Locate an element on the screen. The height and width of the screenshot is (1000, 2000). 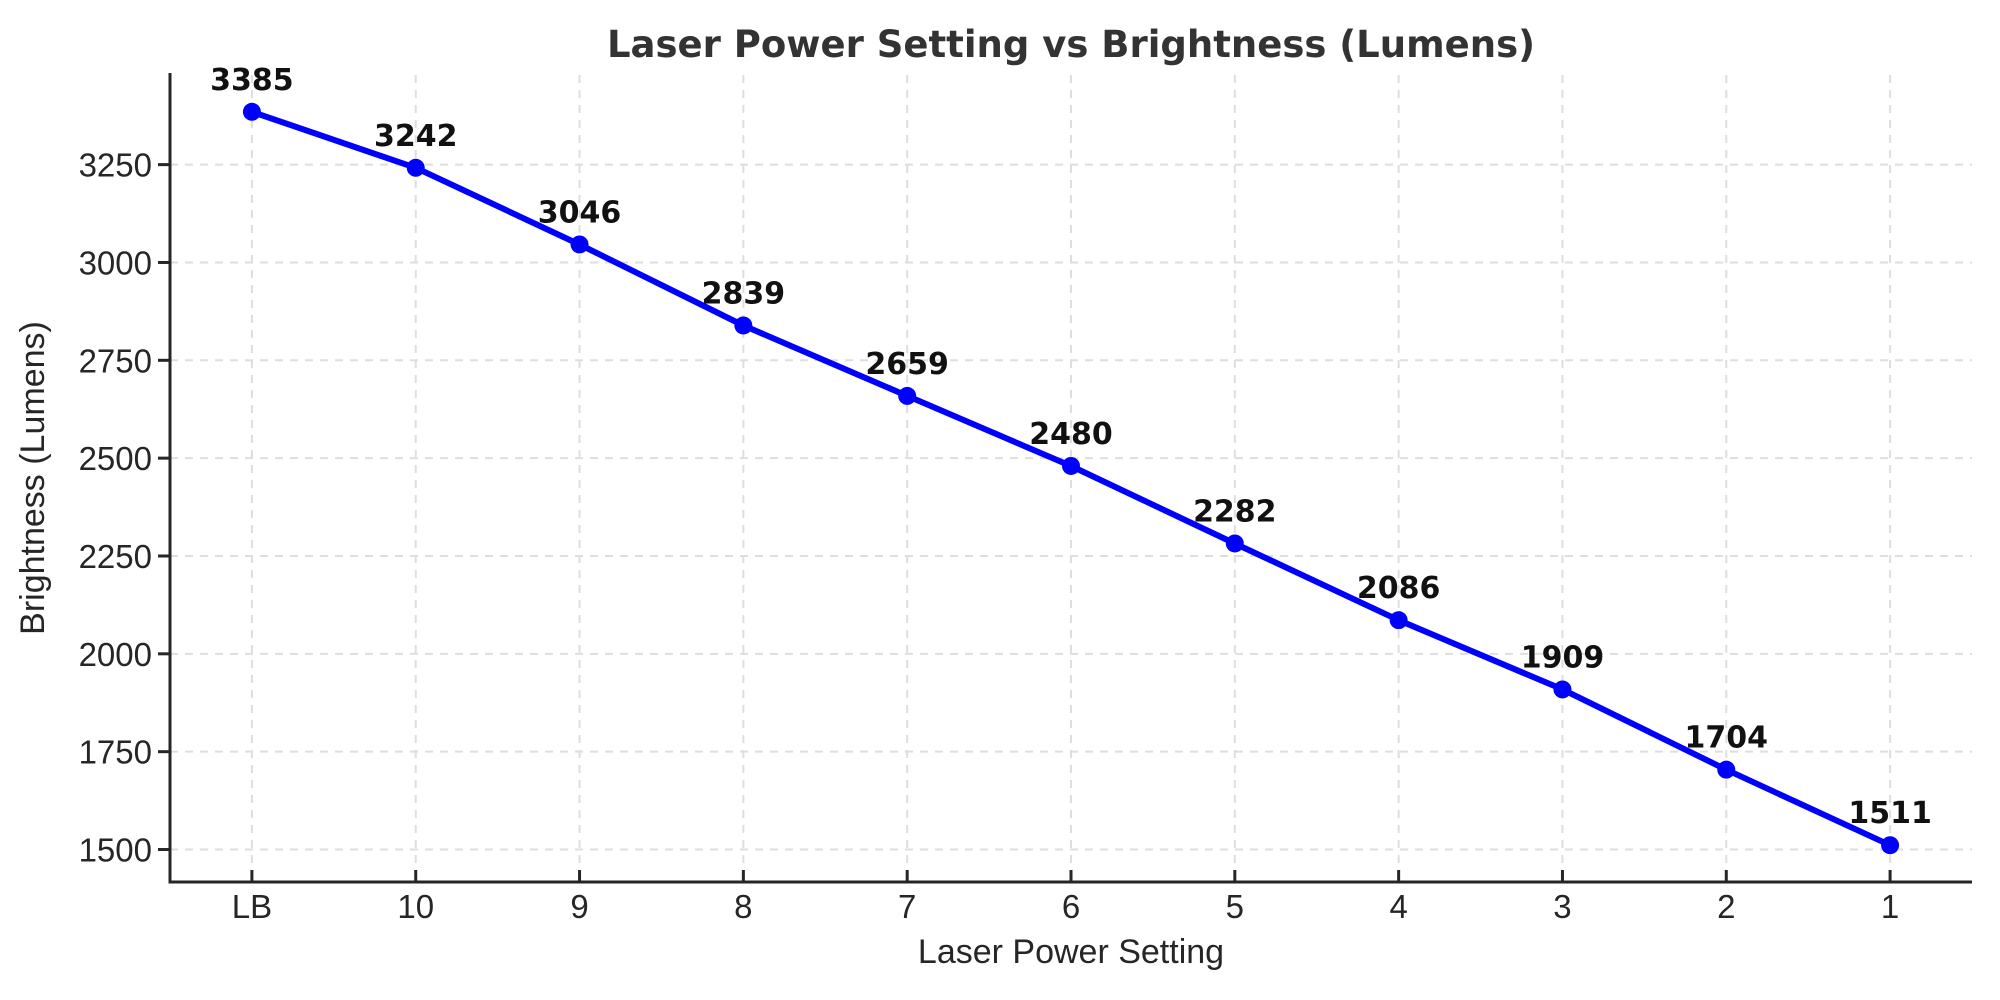
y-tick-label: 2750 is located at coordinates (115, 360).